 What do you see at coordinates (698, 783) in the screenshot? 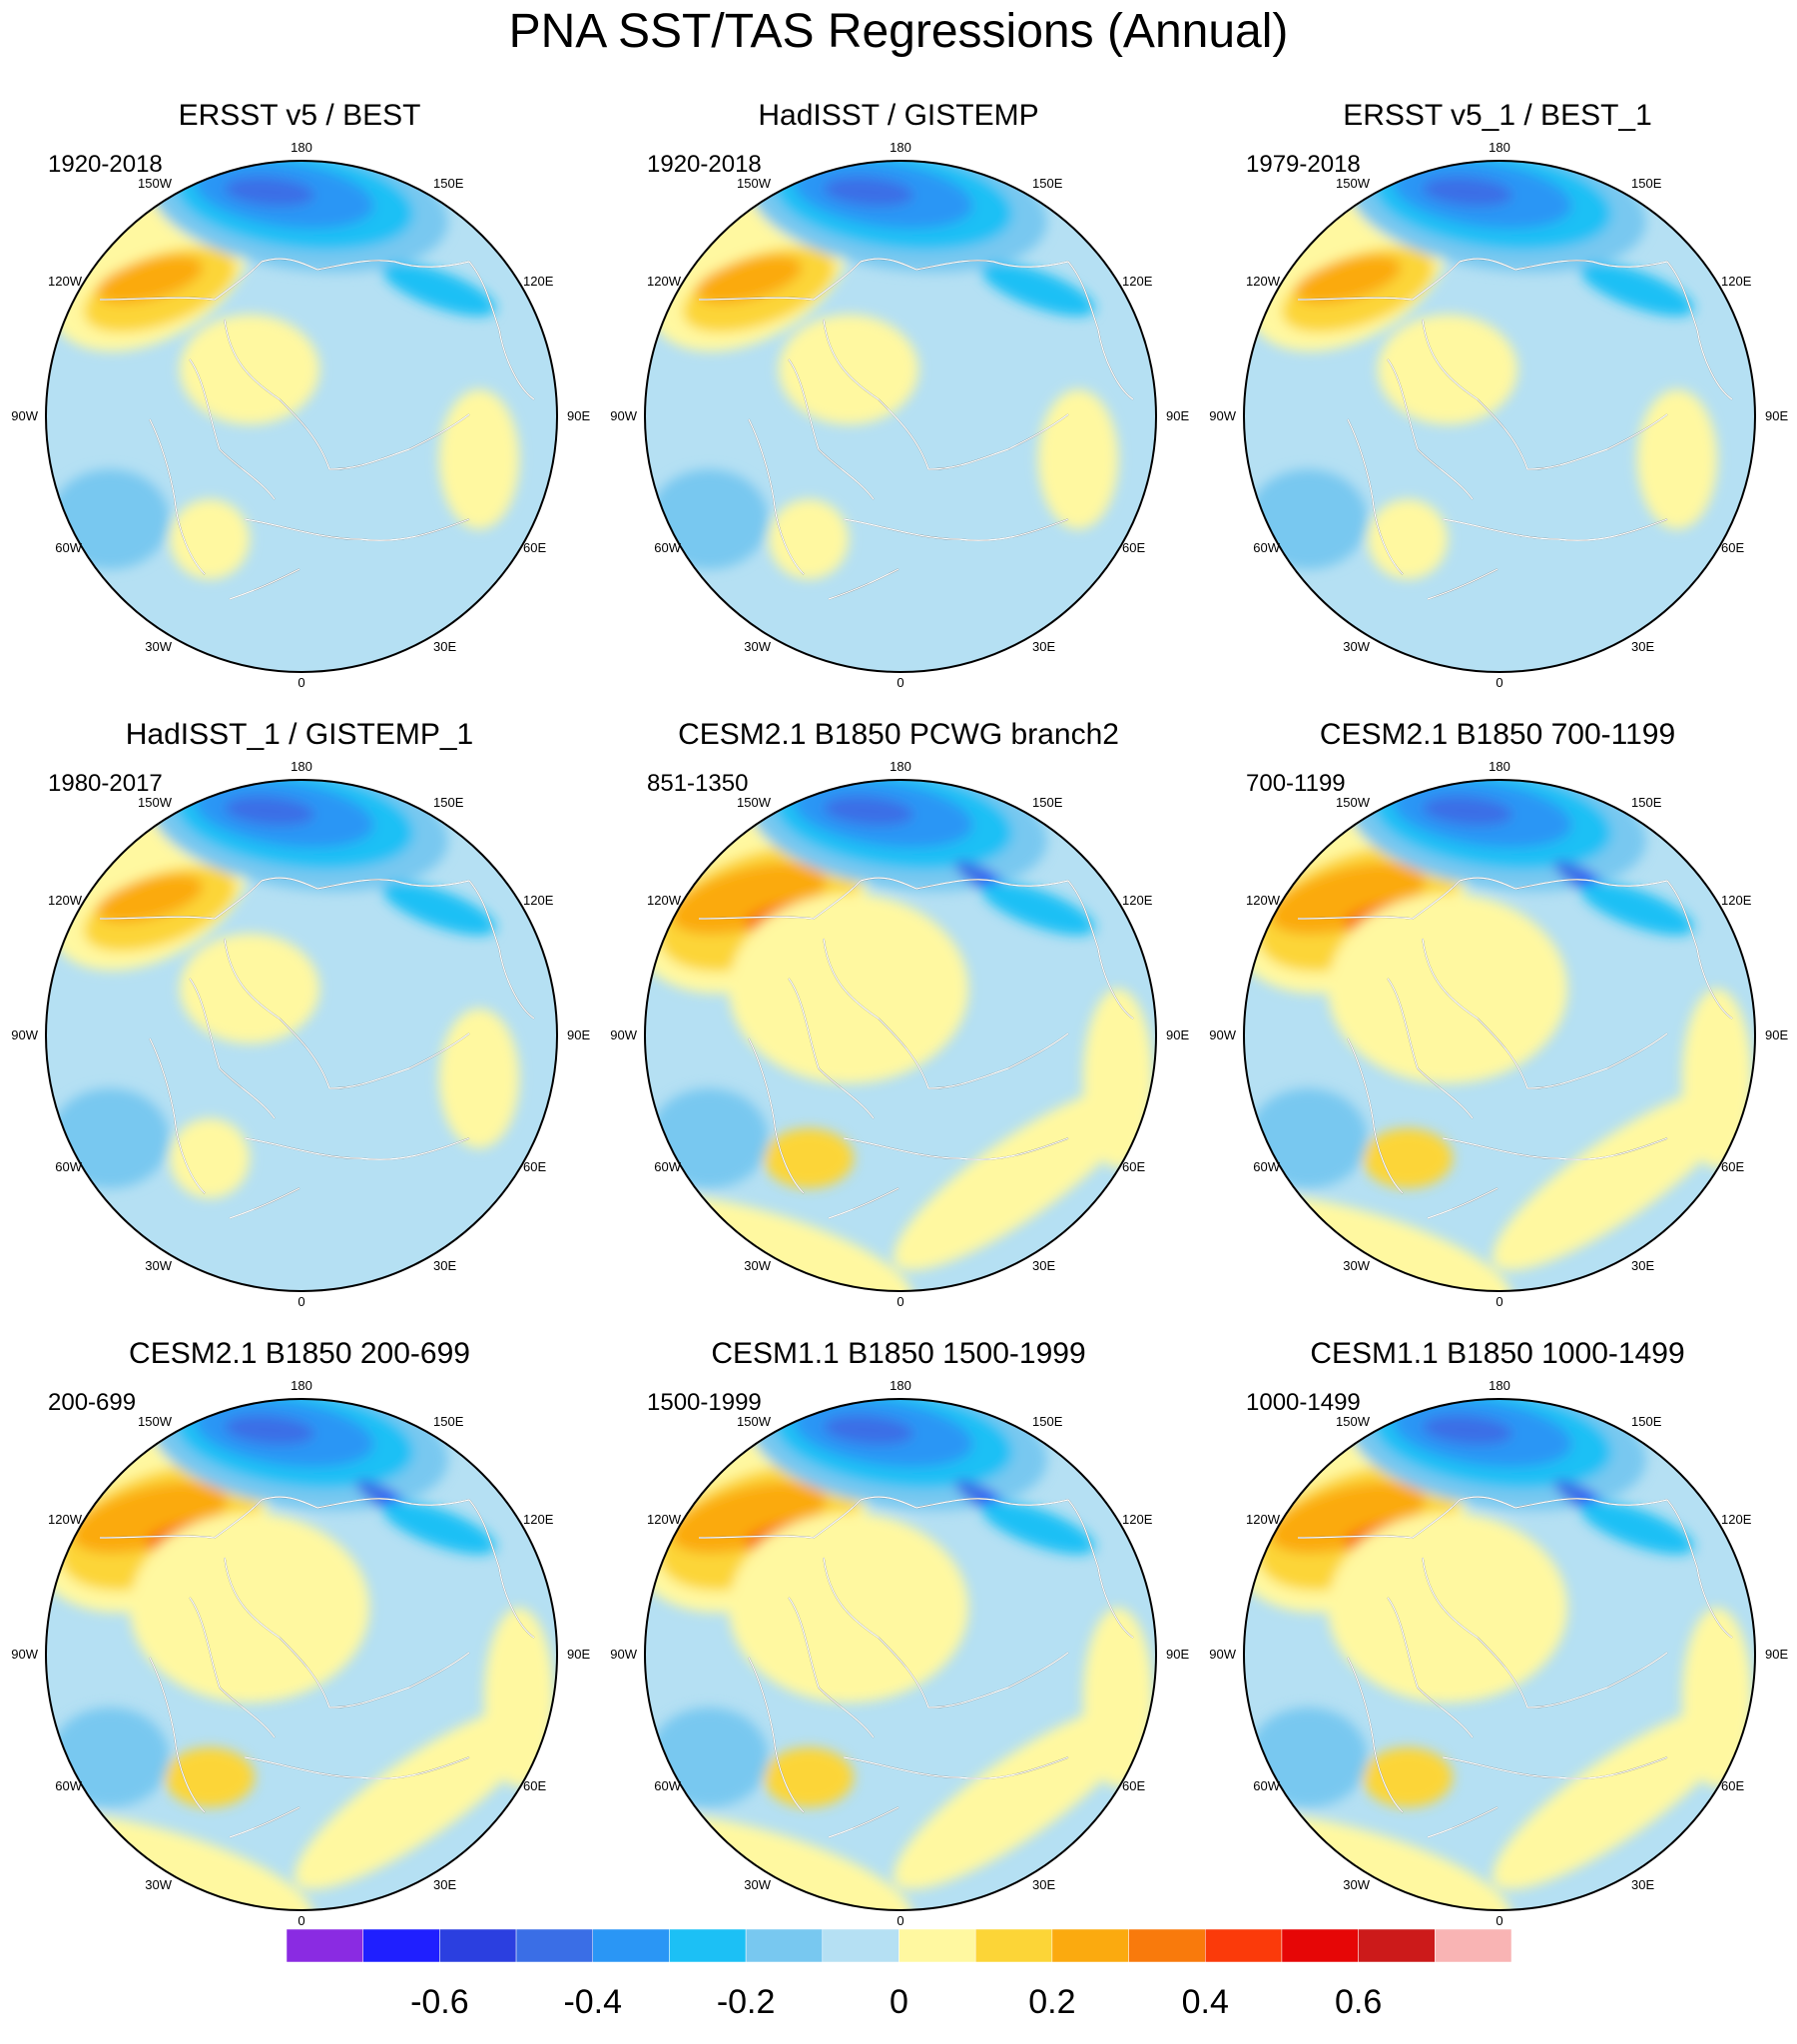
I see `period-label: 851-1350` at bounding box center [698, 783].